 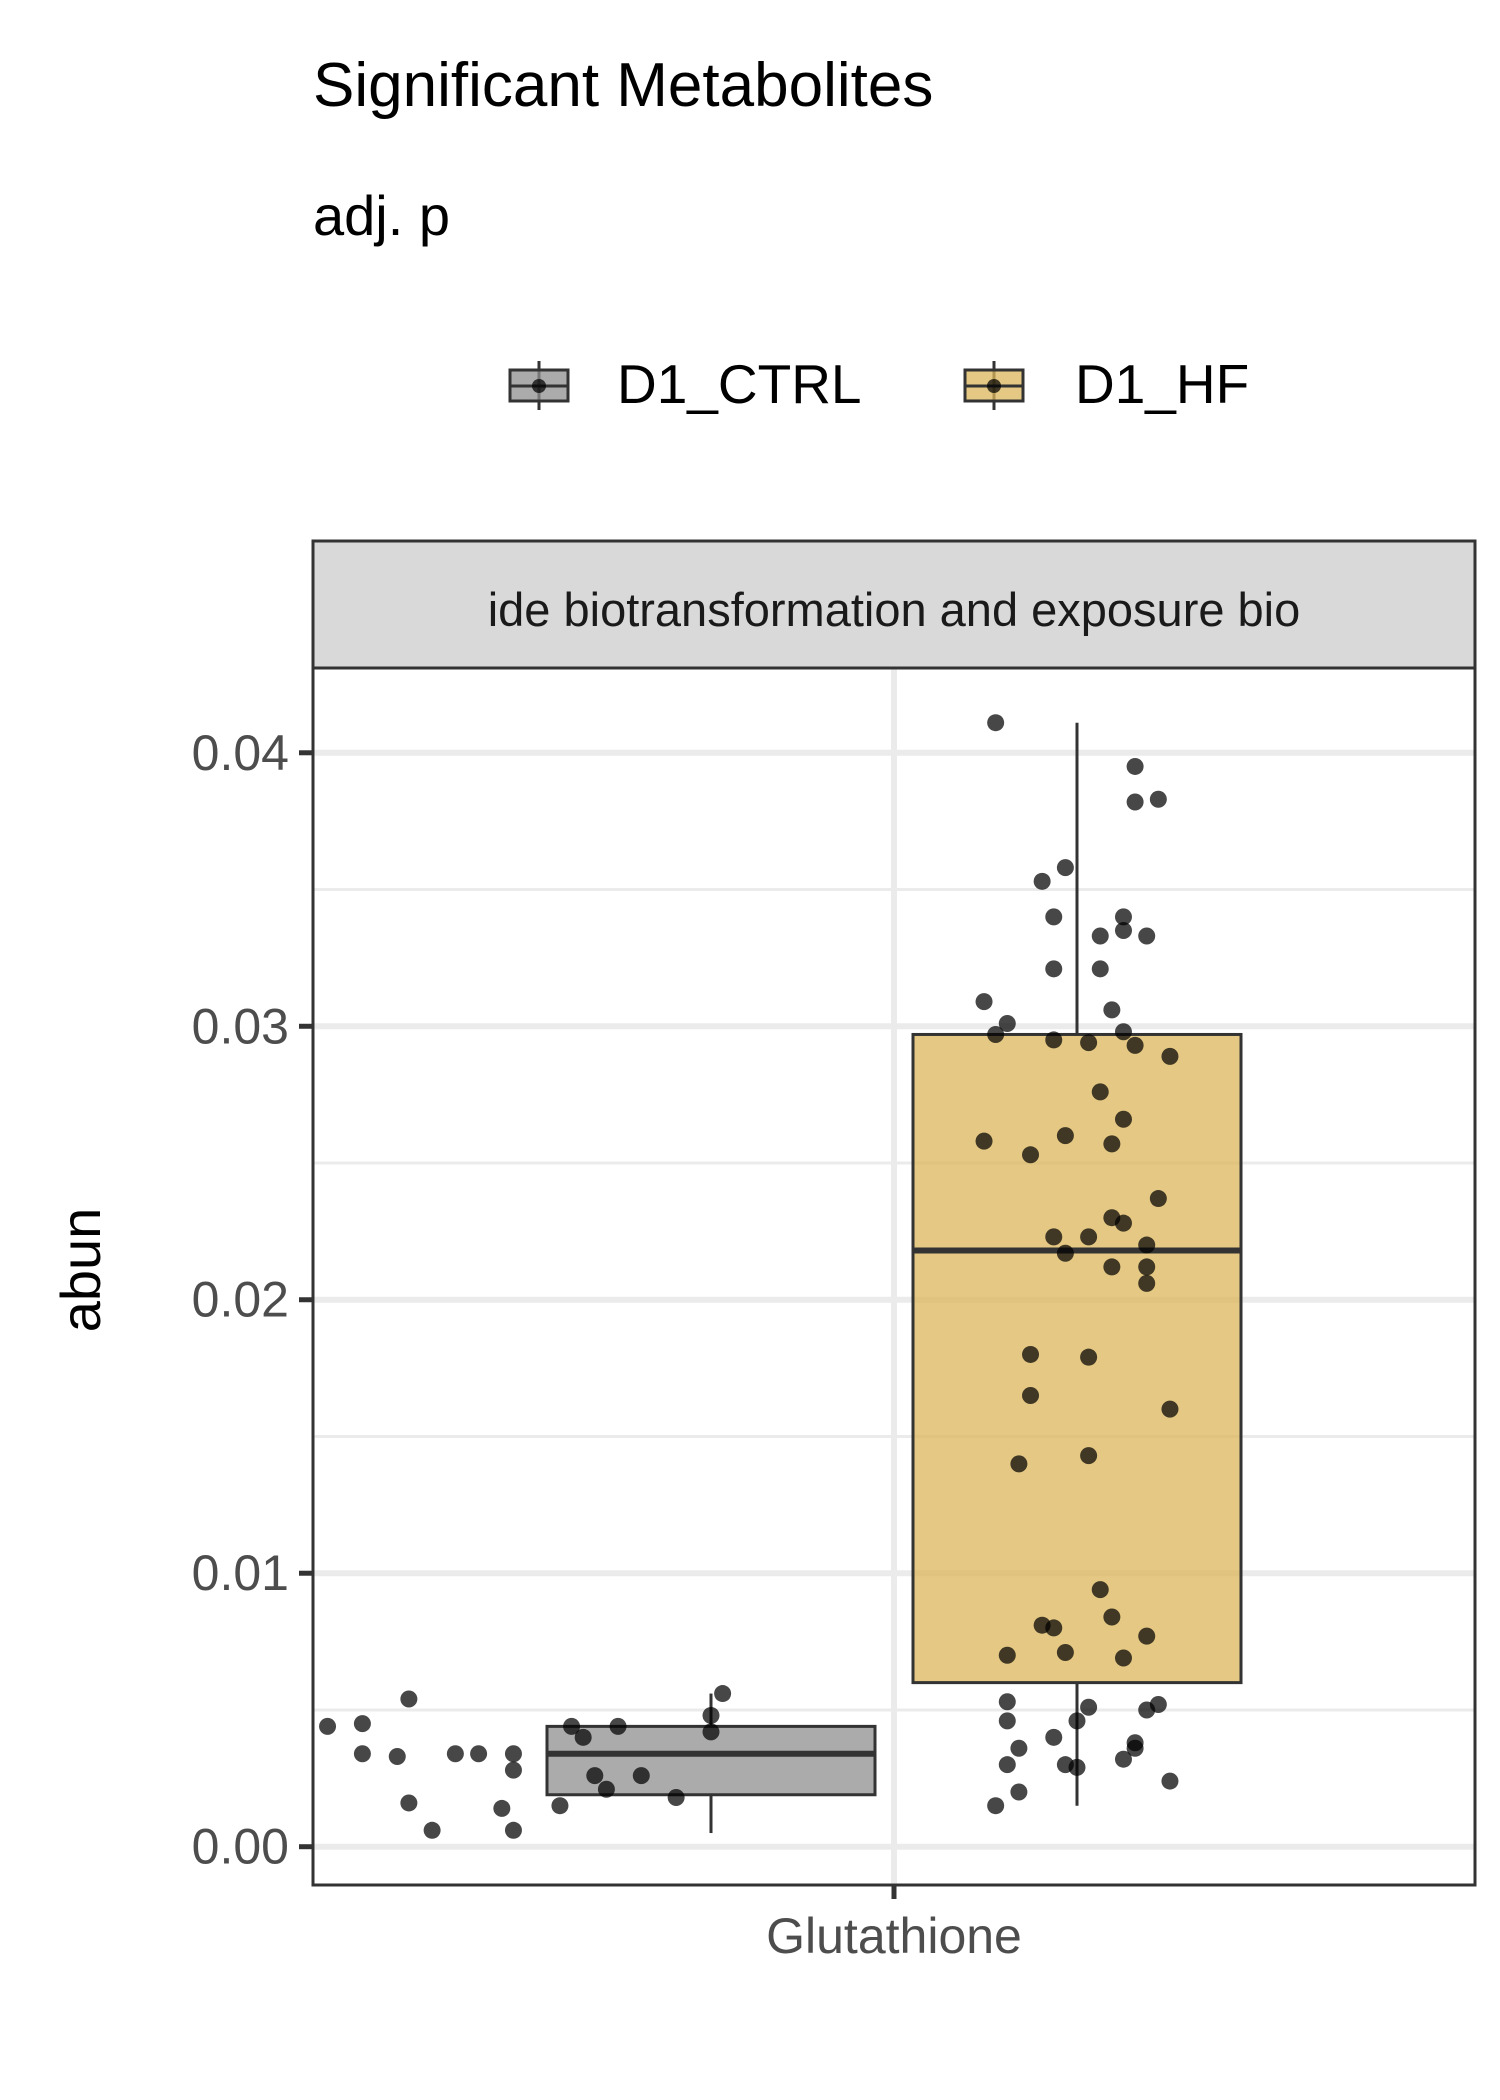 I want to click on y-axis-title: abun, so click(x=80, y=1270).